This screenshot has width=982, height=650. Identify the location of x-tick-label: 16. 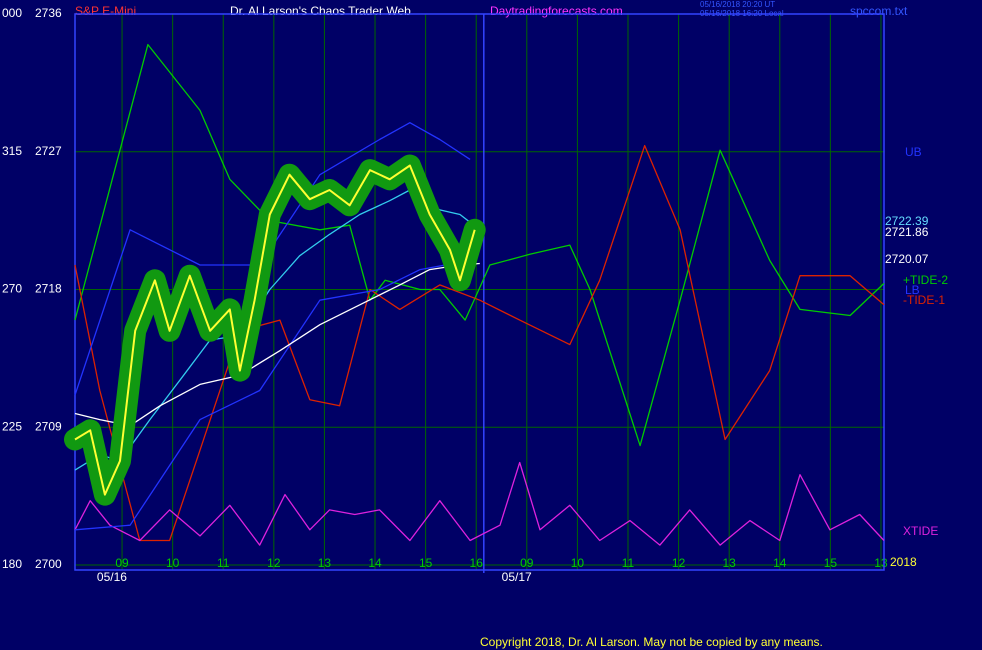
(477, 563).